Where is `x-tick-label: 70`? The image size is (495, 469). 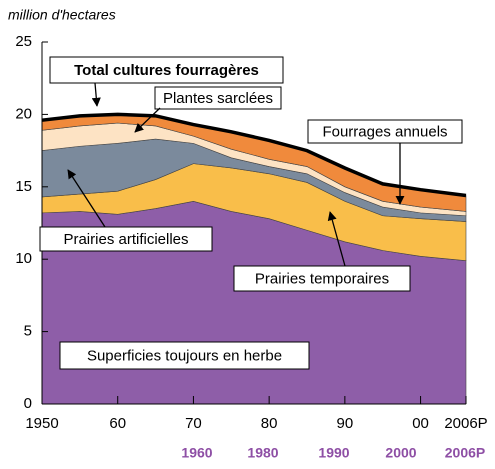
x-tick-label: 70 is located at coordinates (193, 423).